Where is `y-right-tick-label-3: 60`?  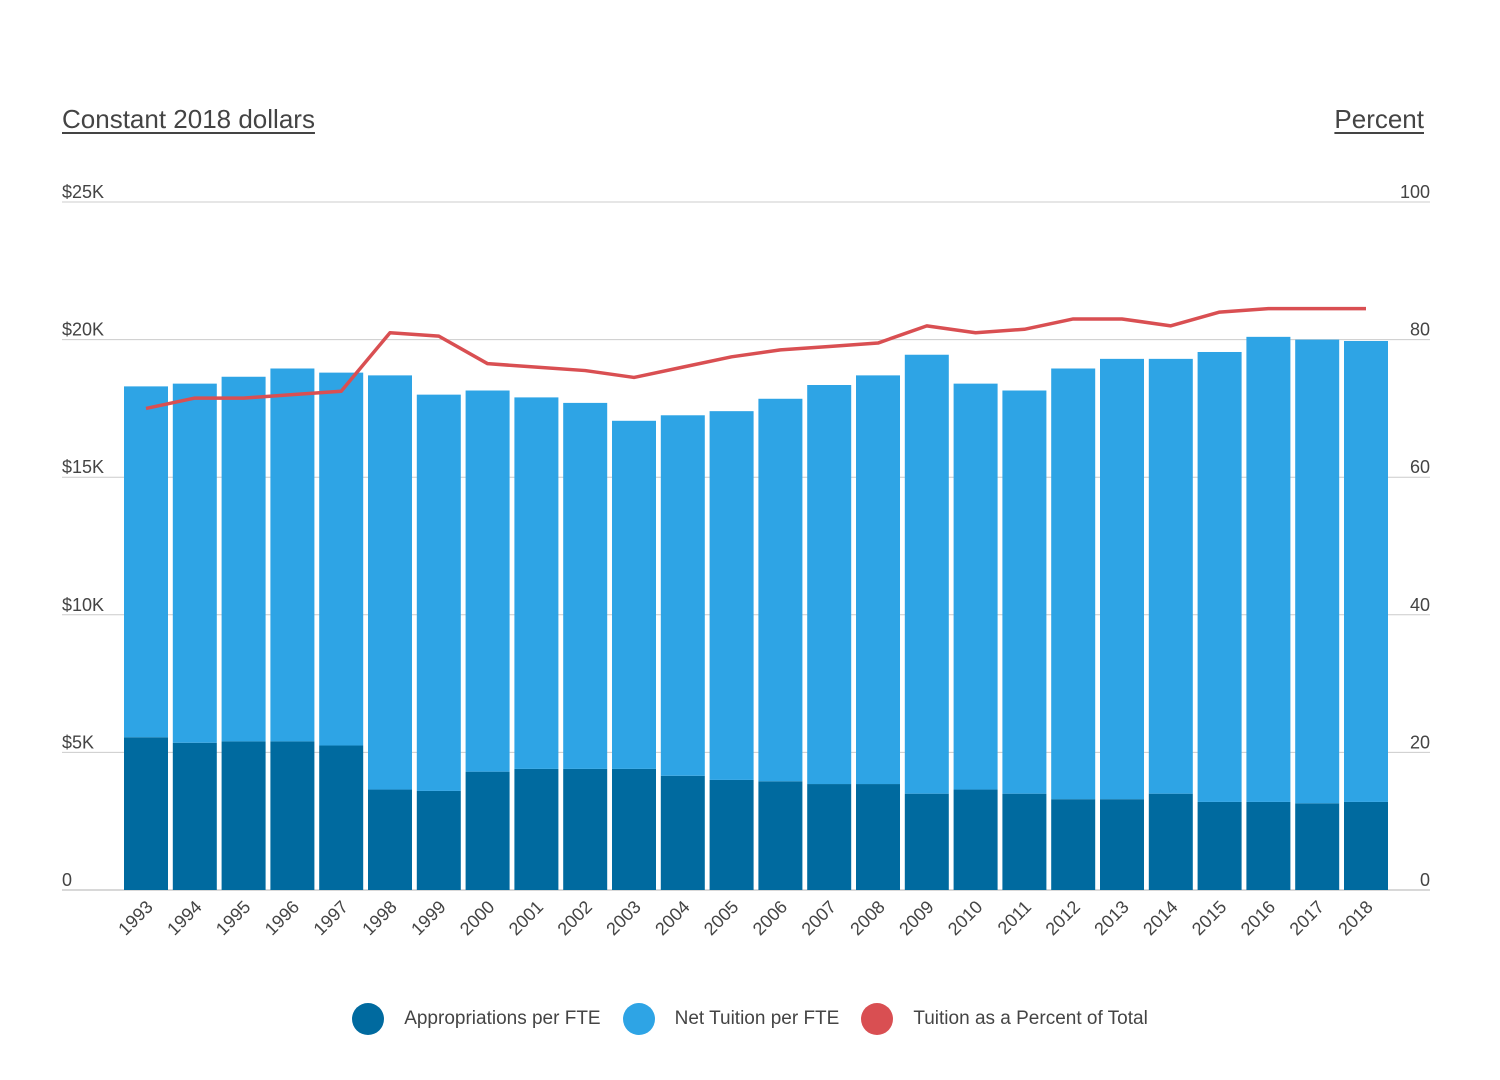
y-right-tick-label-3: 60 is located at coordinates (1420, 467).